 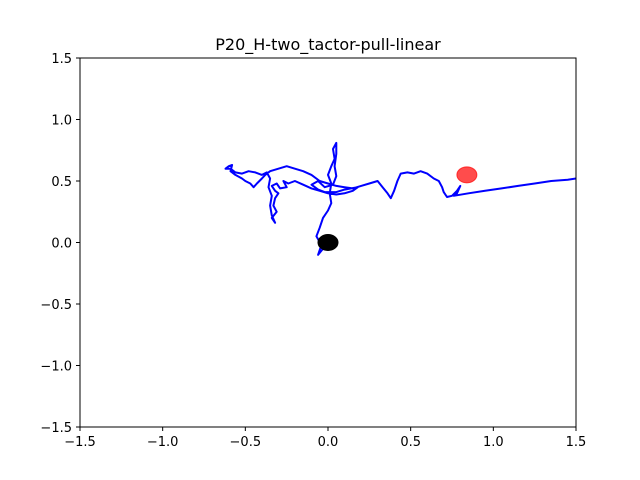 What do you see at coordinates (56, 305) in the screenshot?
I see `y-tick-label: −0.5` at bounding box center [56, 305].